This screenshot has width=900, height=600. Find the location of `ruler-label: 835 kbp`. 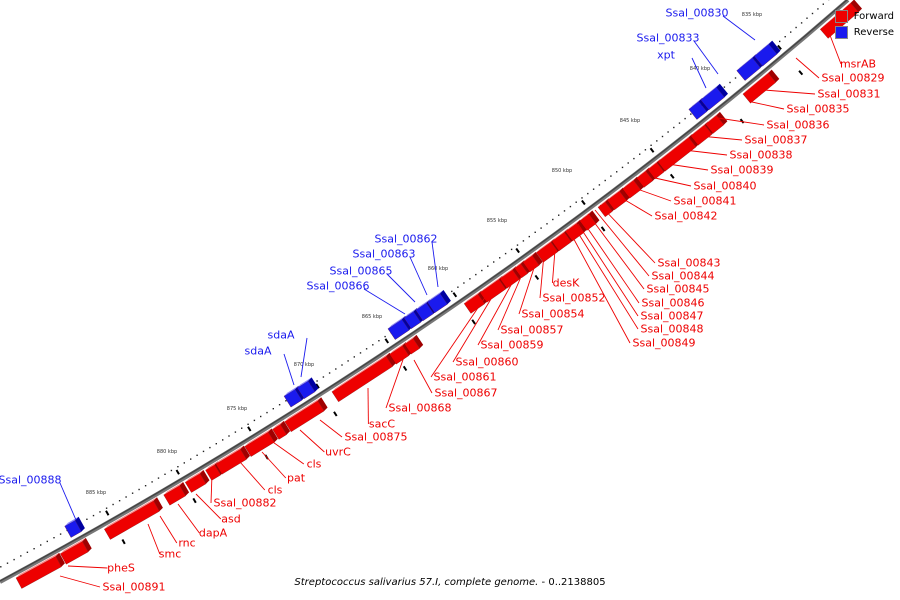

ruler-label: 835 kbp is located at coordinates (752, 15).